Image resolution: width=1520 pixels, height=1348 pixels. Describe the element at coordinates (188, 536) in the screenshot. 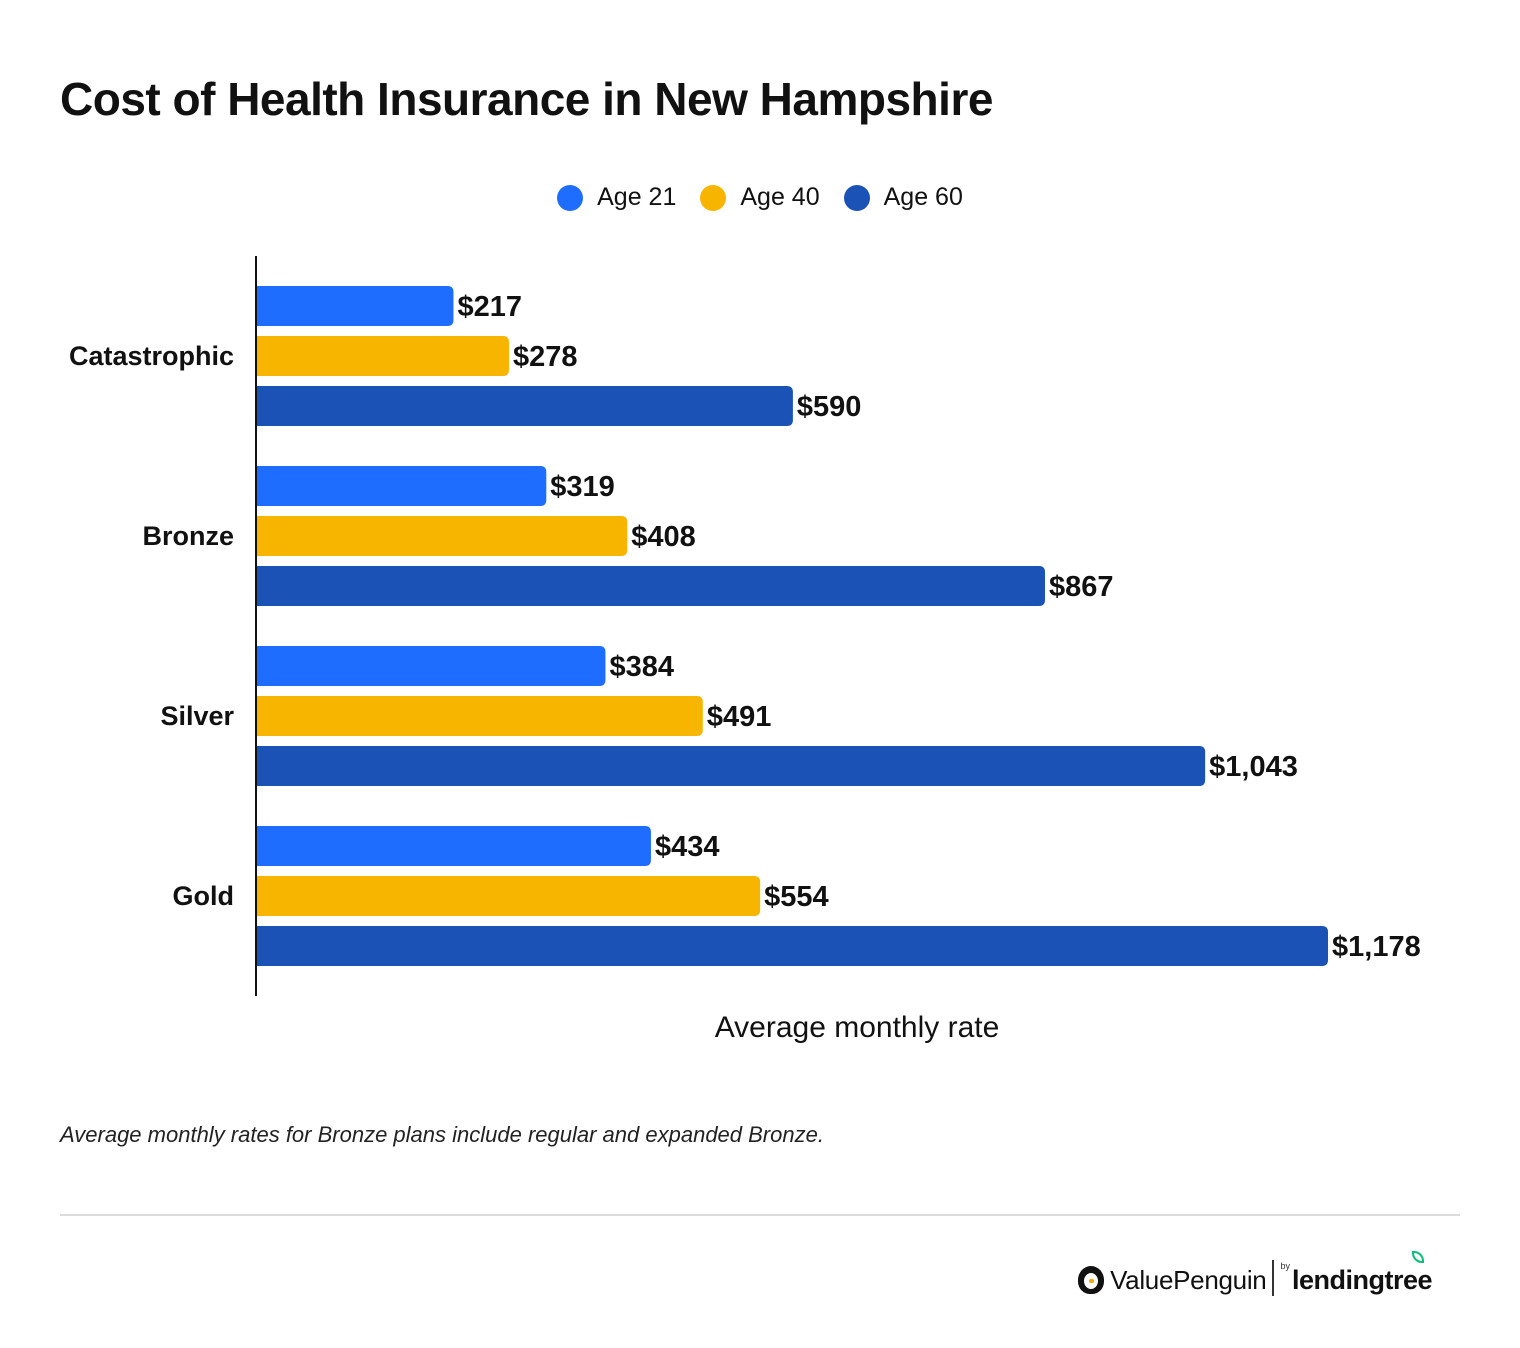

I see `category-label-bronze: Bronze` at that location.